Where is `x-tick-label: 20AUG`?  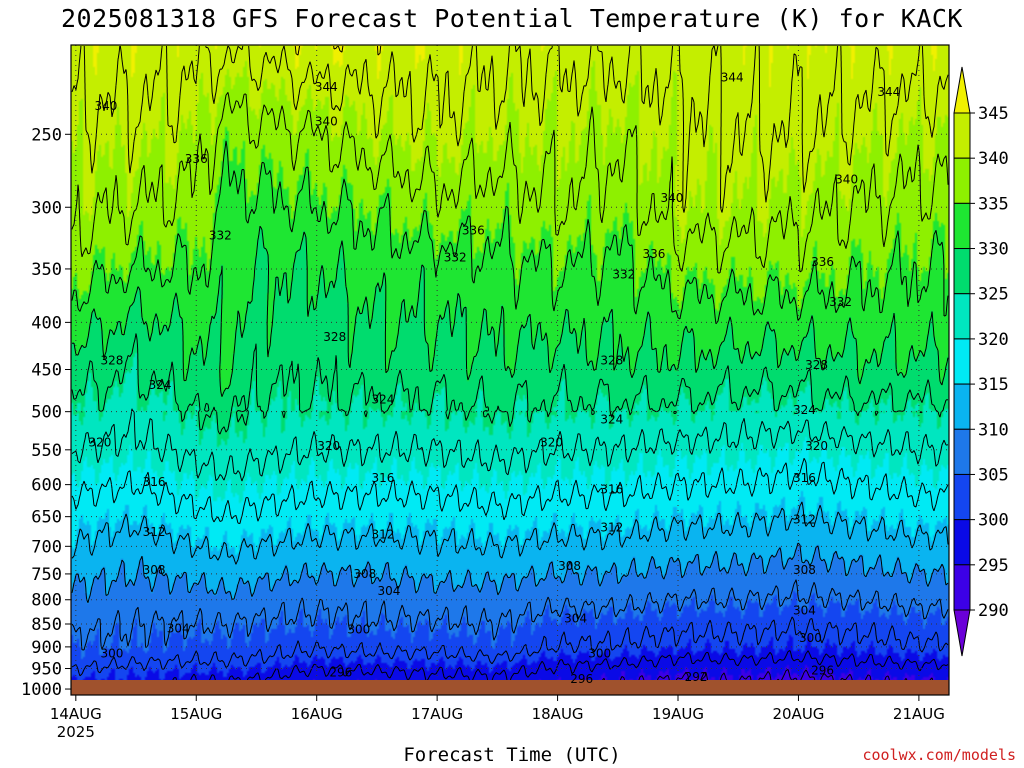
x-tick-label: 20AUG is located at coordinates (798, 714).